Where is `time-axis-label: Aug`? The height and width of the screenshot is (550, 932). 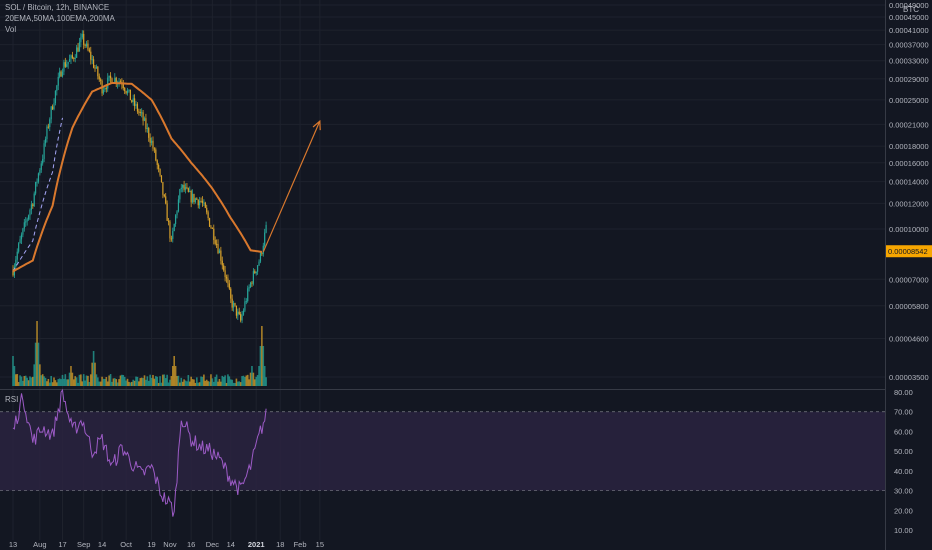 time-axis-label: Aug is located at coordinates (39, 544).